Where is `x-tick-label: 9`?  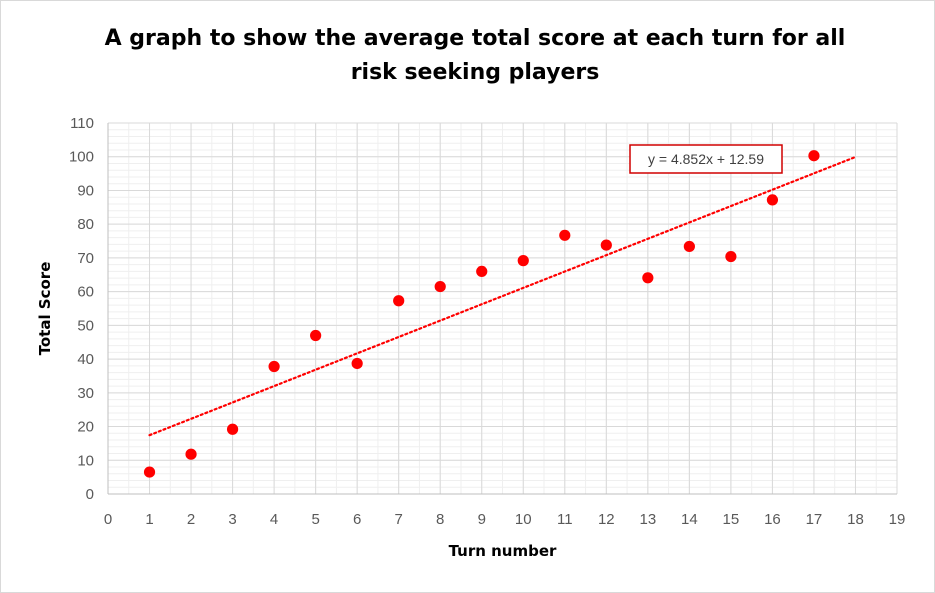
x-tick-label: 9 is located at coordinates (482, 519).